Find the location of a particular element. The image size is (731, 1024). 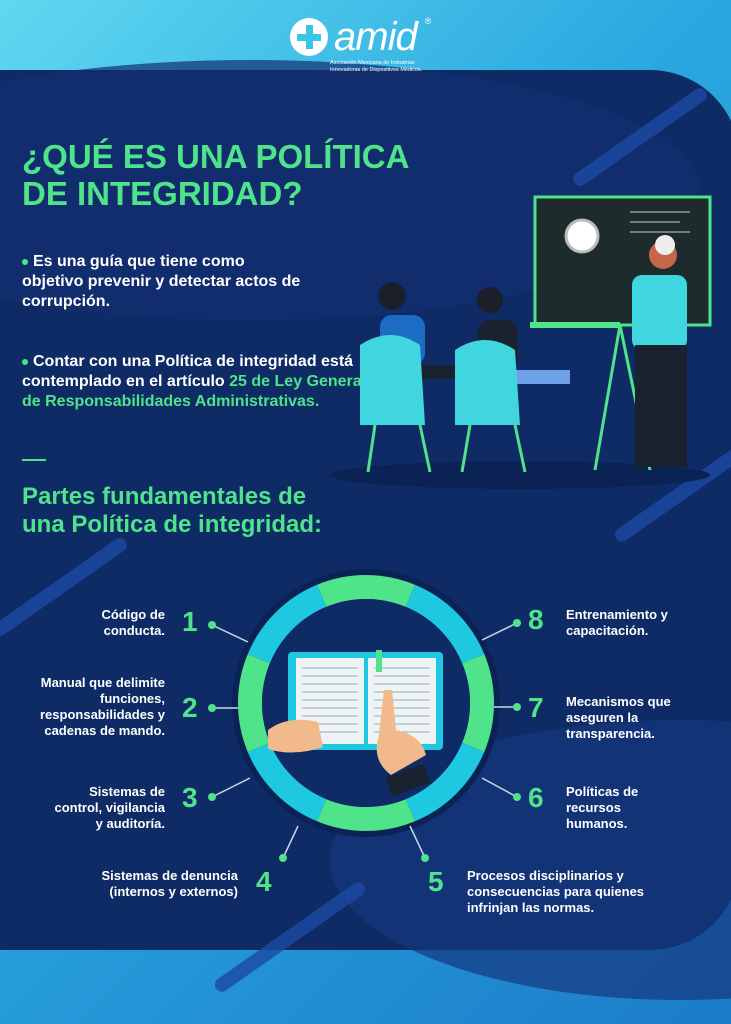

divider is located at coordinates (34, 460).